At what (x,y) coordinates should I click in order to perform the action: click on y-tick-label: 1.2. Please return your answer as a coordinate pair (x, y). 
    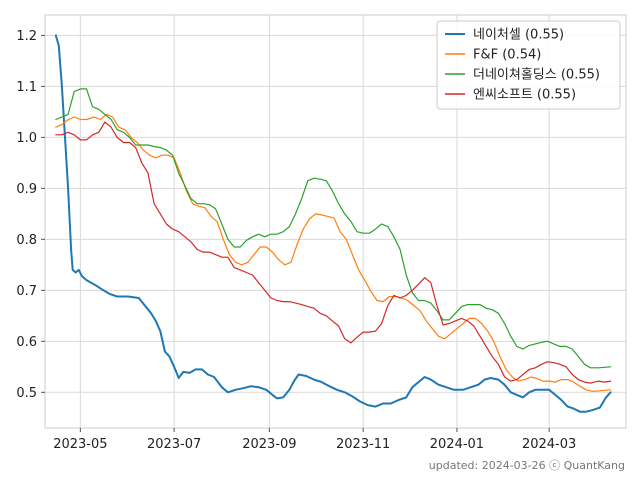
    Looking at the image, I should click on (26, 36).